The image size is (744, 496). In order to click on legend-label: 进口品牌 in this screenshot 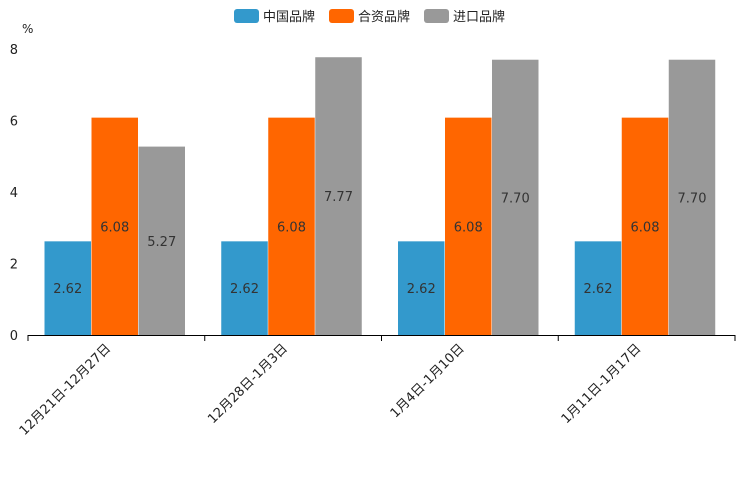, I will do `click(479, 17)`.